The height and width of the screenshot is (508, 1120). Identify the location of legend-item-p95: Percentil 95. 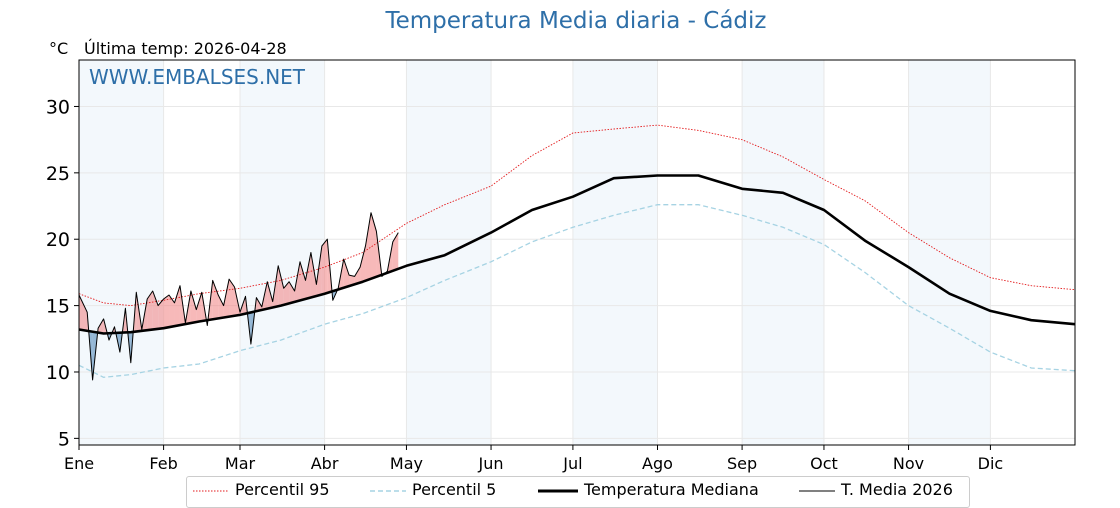
(261, 489).